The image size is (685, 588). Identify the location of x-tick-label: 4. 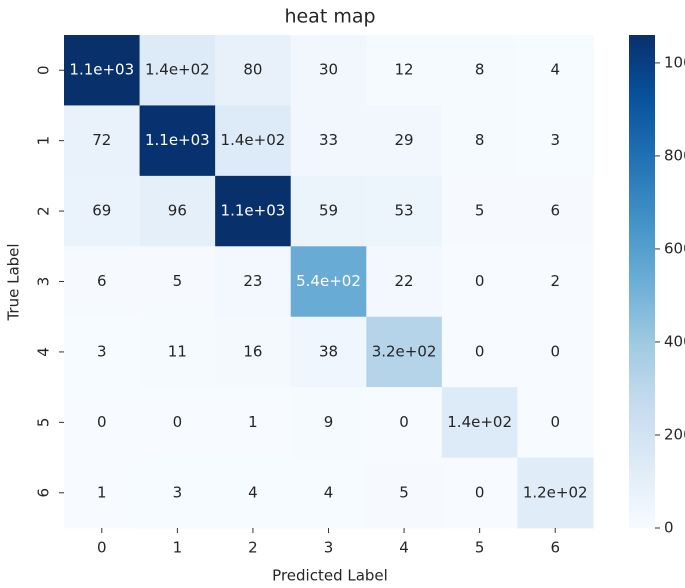
(404, 548).